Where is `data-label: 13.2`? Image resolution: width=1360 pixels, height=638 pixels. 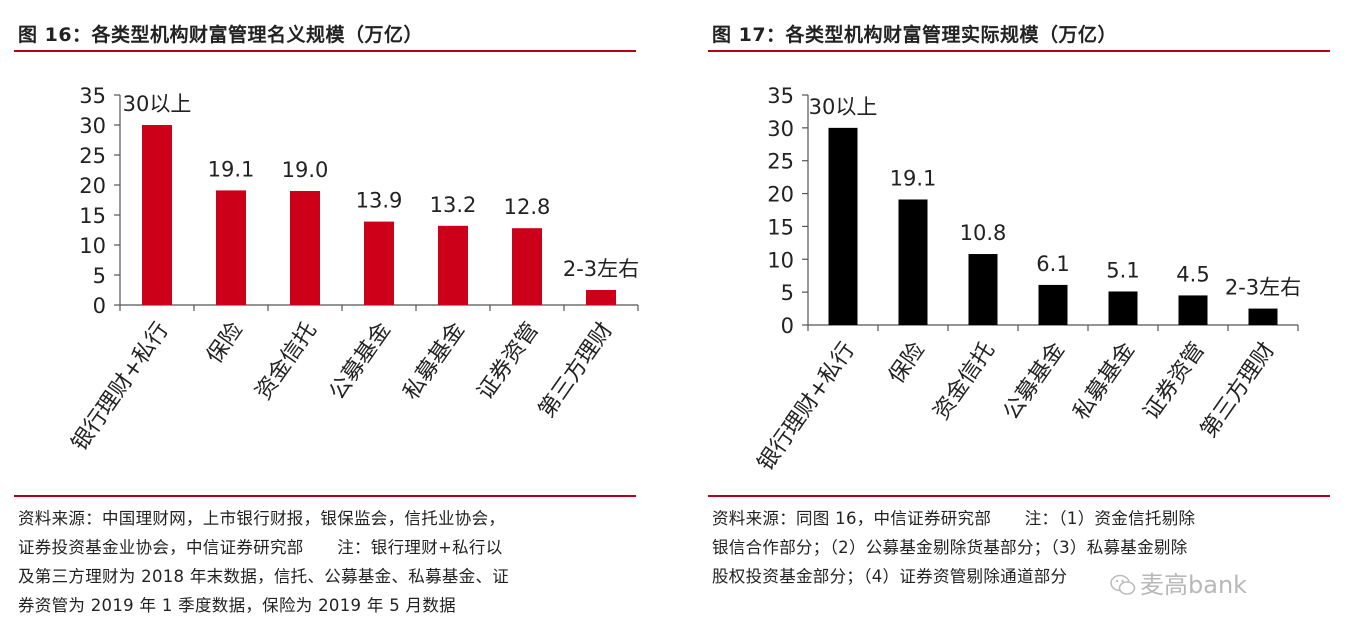
data-label: 13.2 is located at coordinates (453, 205).